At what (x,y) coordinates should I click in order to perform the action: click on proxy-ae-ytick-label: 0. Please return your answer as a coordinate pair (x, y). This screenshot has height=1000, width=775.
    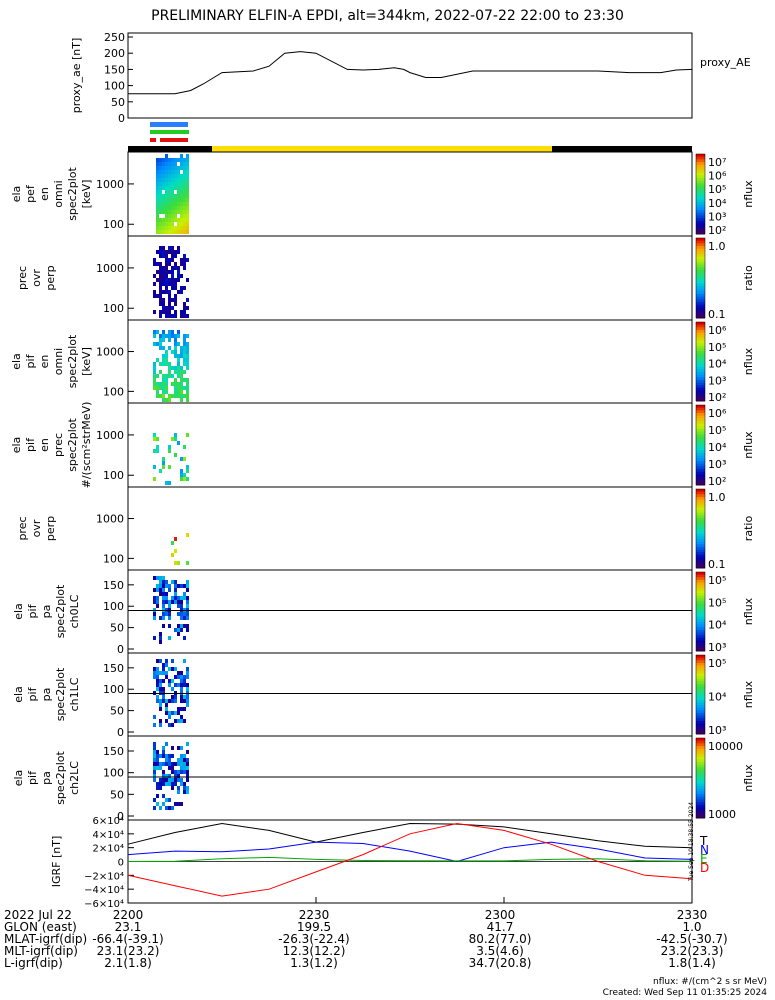
    Looking at the image, I should click on (121, 118).